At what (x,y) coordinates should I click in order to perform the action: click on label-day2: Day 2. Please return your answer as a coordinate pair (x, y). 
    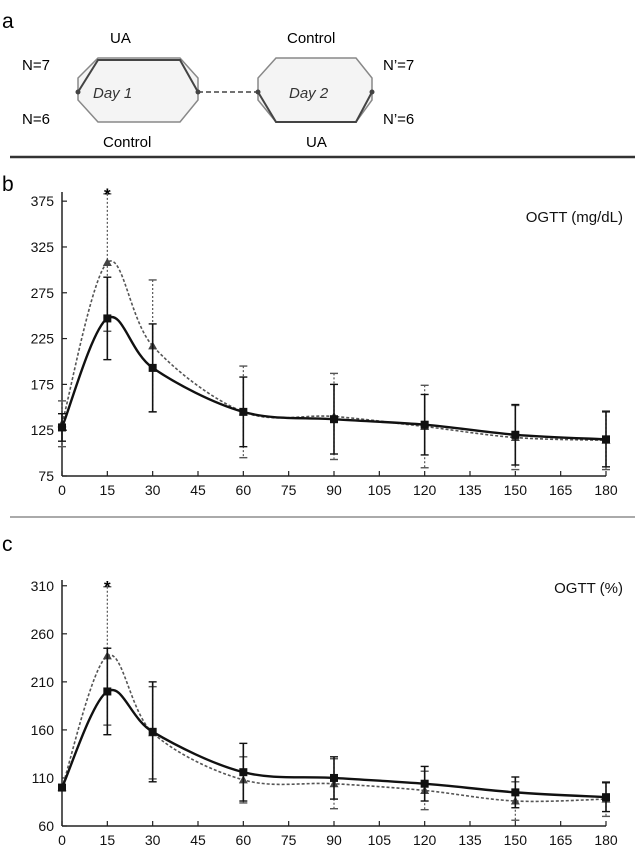
    Looking at the image, I should click on (309, 93).